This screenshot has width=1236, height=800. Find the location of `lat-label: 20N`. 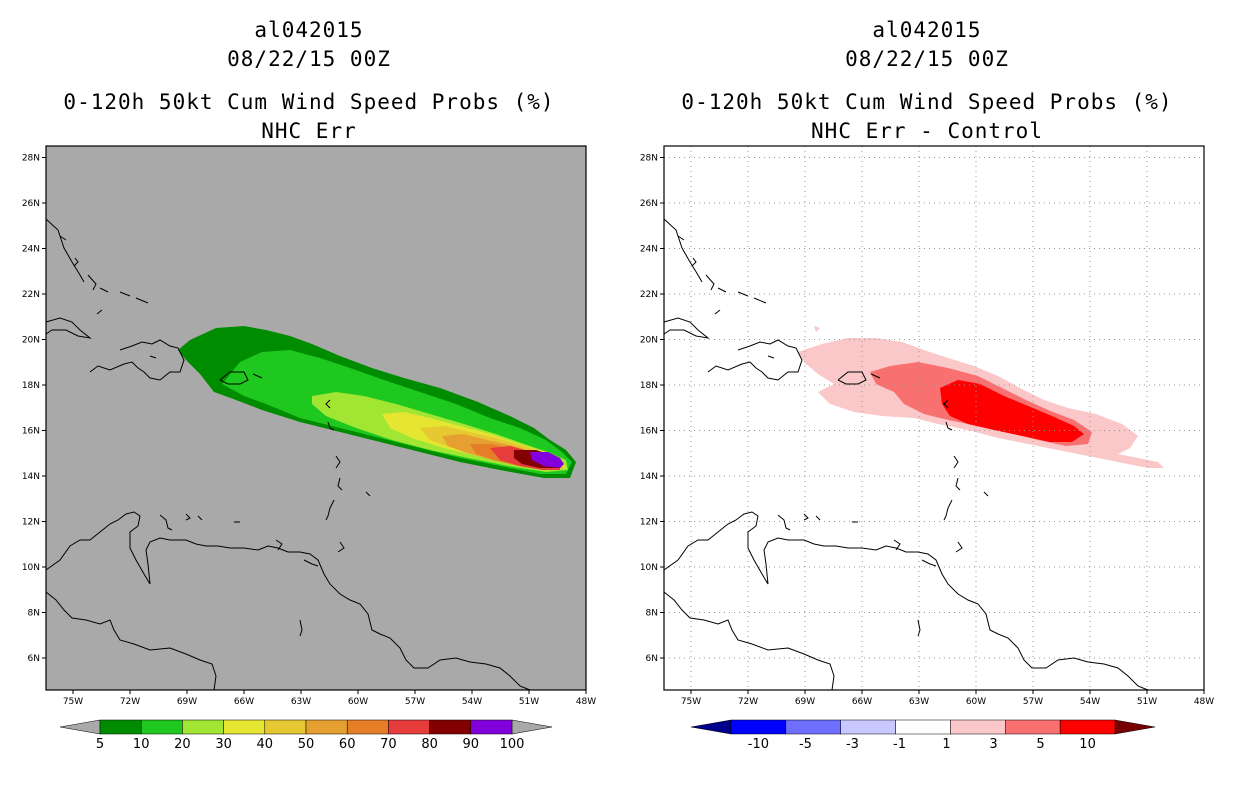

lat-label: 20N is located at coordinates (31, 341).